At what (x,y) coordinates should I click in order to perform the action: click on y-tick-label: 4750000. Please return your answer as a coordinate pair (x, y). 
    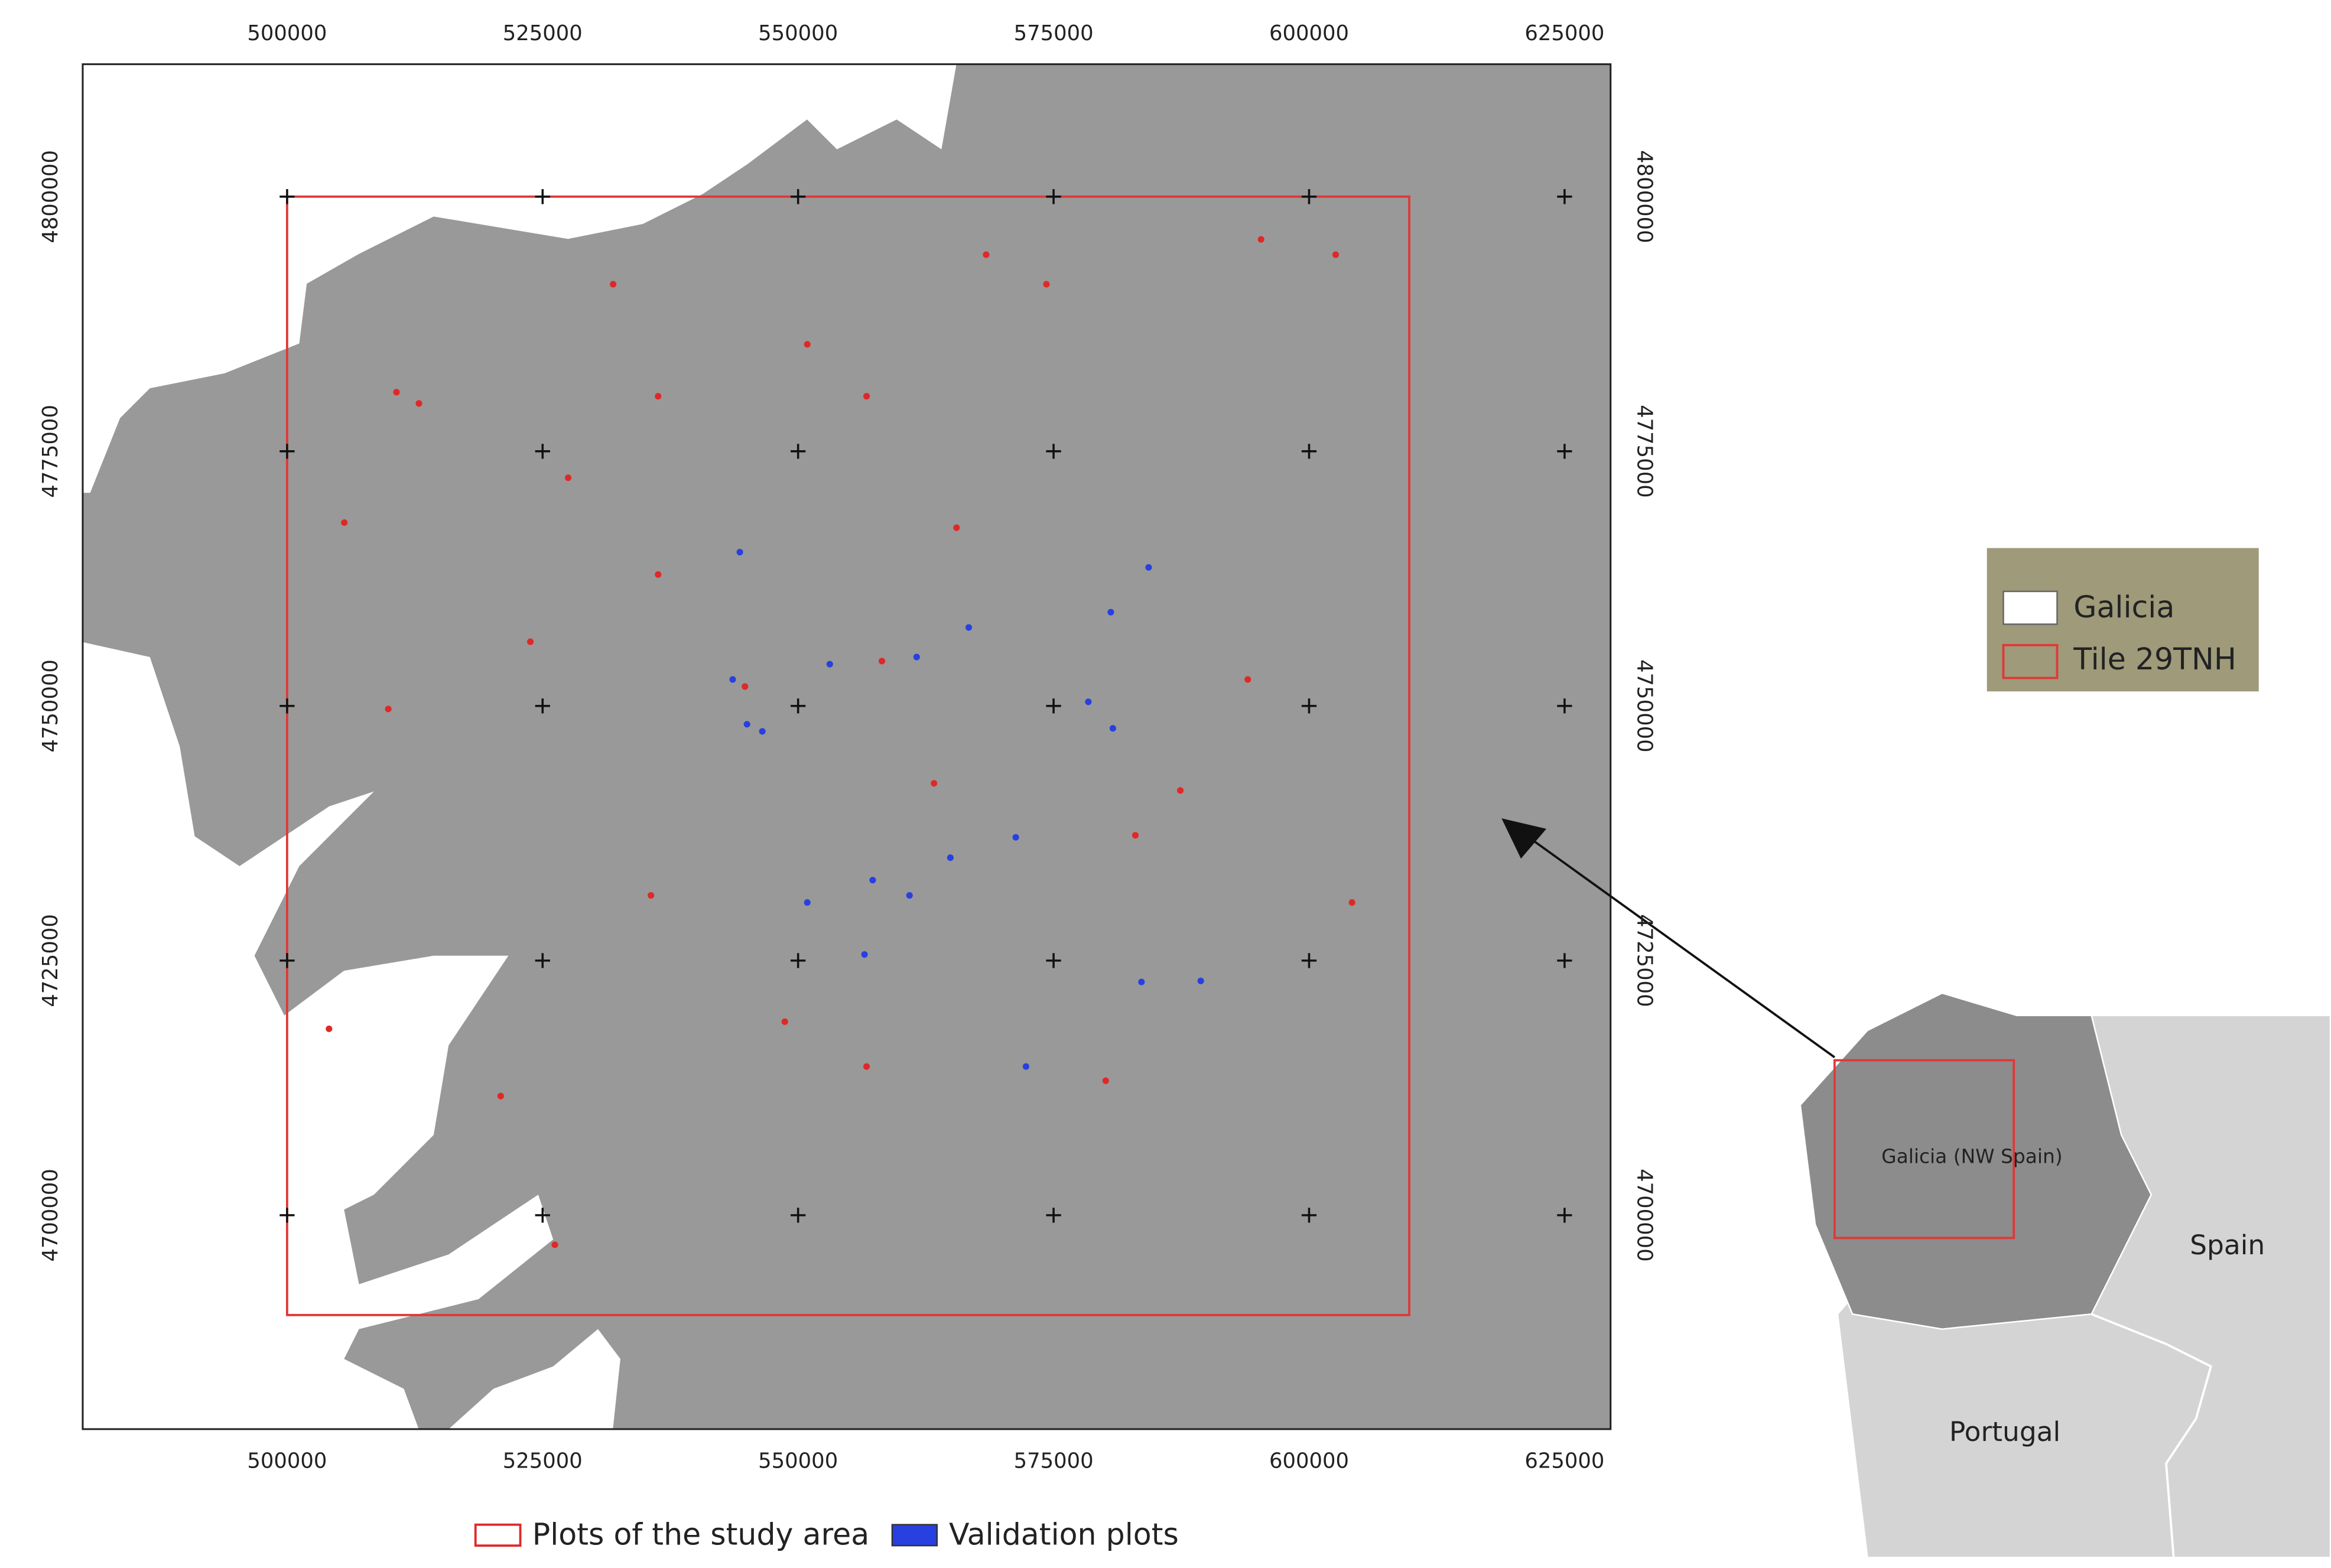
    Looking at the image, I should click on (1644, 706).